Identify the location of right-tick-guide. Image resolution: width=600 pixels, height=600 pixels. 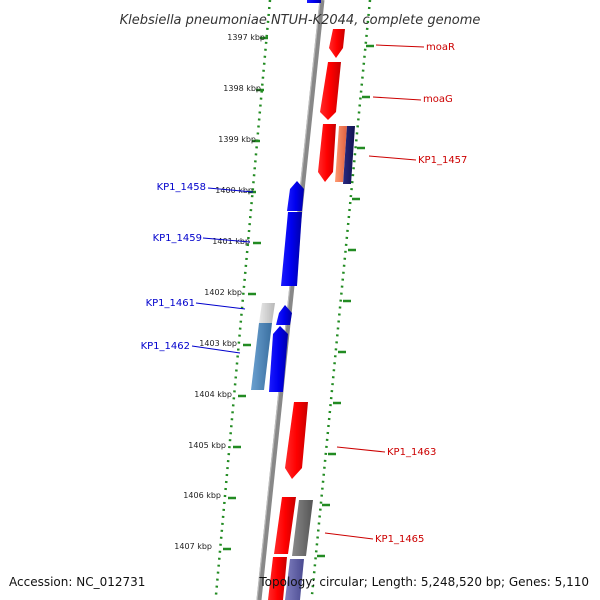
(341, 298).